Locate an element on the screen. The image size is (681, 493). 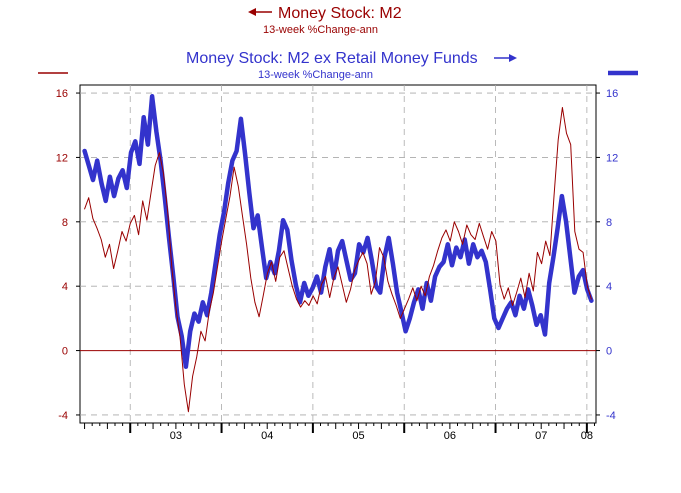
right-axis-tick-label: -4 is located at coordinates (611, 416).